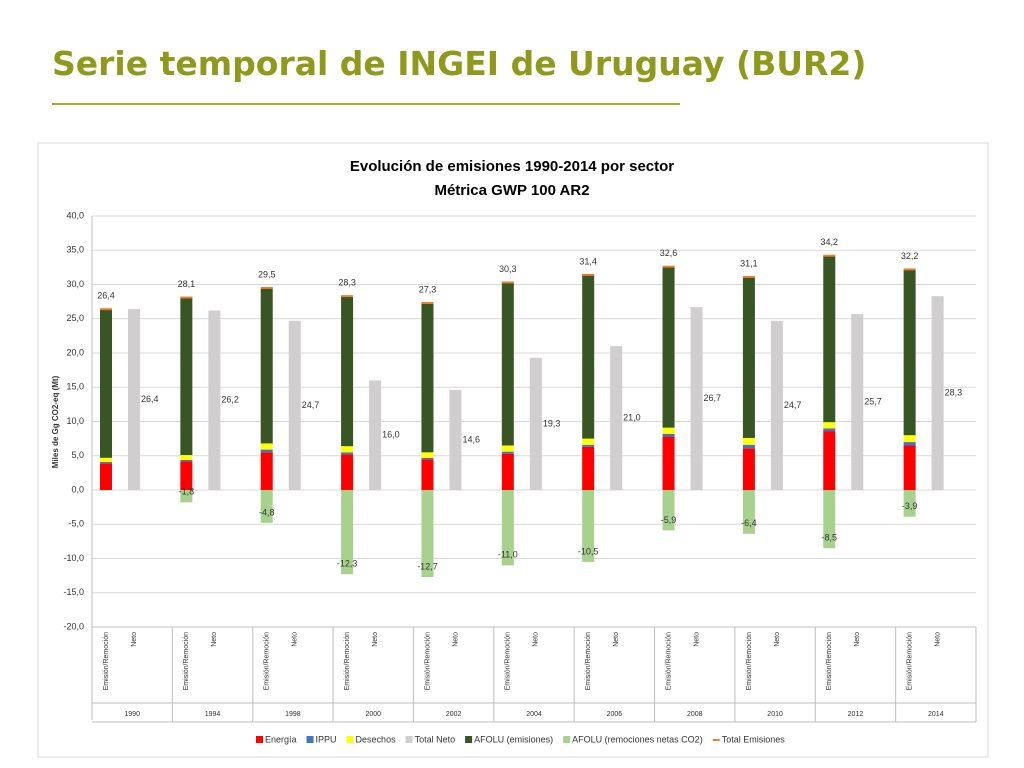 This screenshot has width=1024, height=768. I want to click on data-label: 32,6, so click(669, 253).